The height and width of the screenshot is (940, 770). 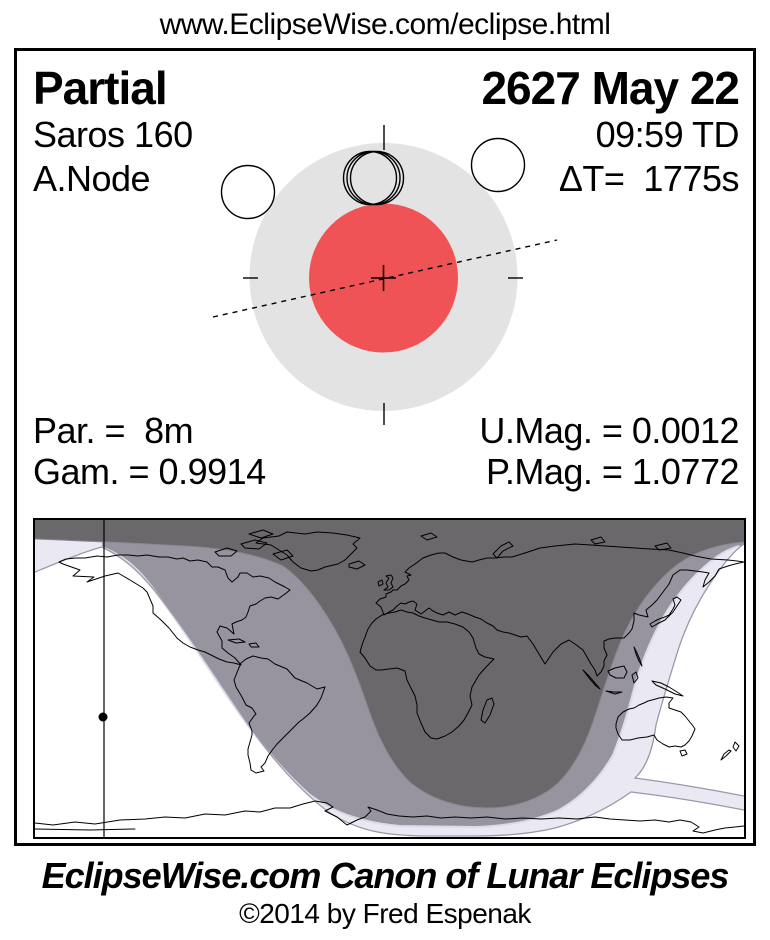 I want to click on moon-umbral-contact-circle, so click(x=370, y=178).